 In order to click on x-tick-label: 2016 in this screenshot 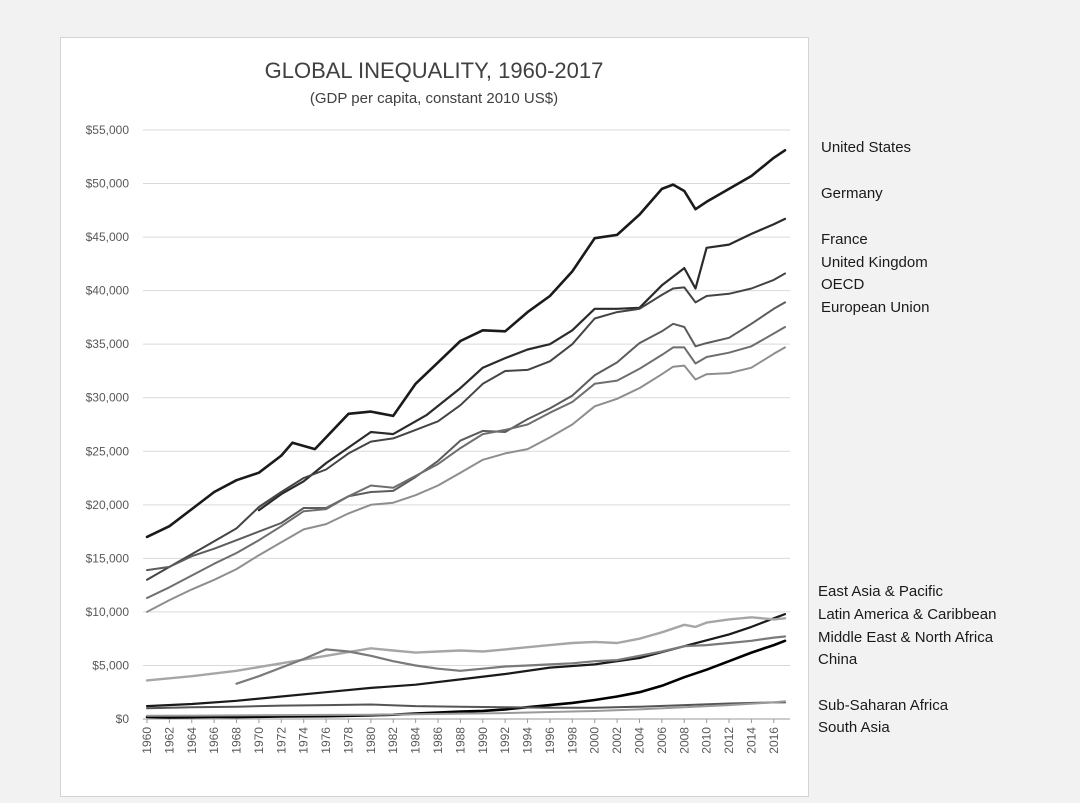, I will do `click(774, 740)`.